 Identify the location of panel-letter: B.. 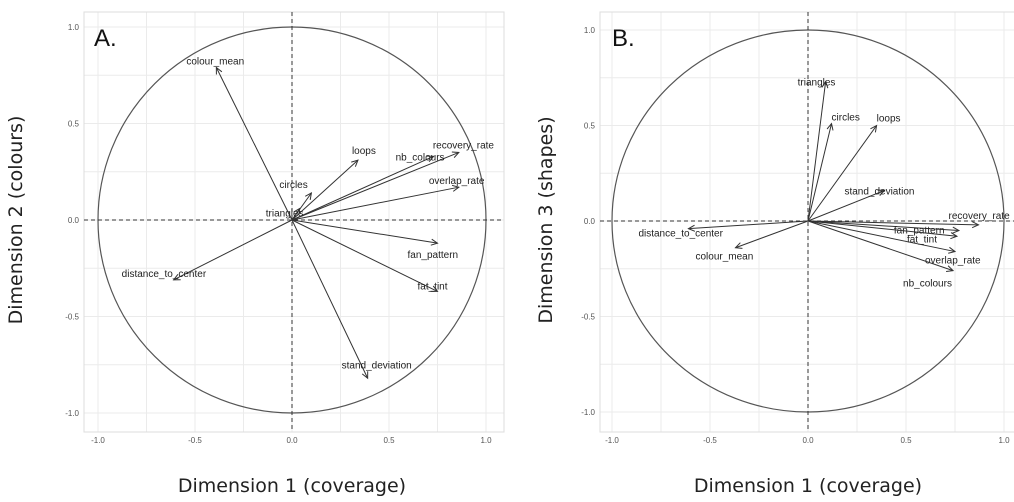
(623, 38).